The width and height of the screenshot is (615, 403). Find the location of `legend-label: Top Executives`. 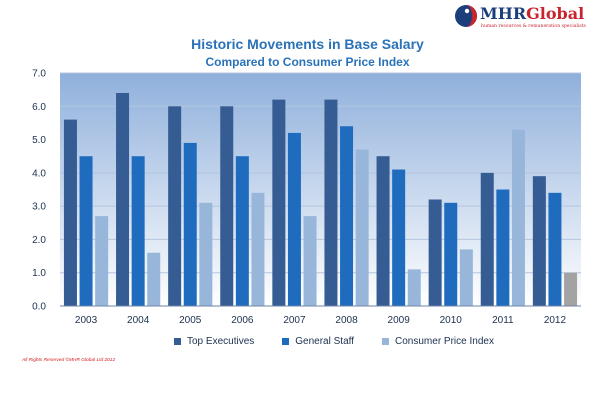

legend-label: Top Executives is located at coordinates (221, 341).